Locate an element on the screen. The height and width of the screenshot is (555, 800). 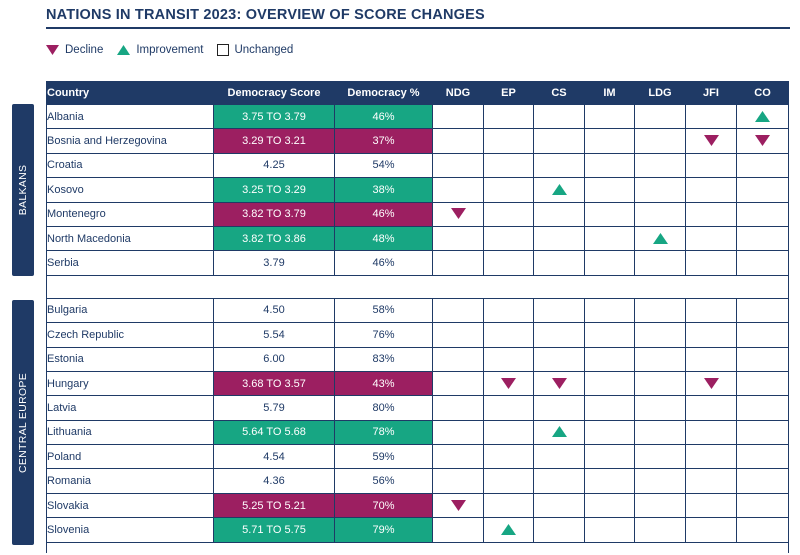
democracy-score-cell: 5.25 TO 5.21 is located at coordinates (274, 505).